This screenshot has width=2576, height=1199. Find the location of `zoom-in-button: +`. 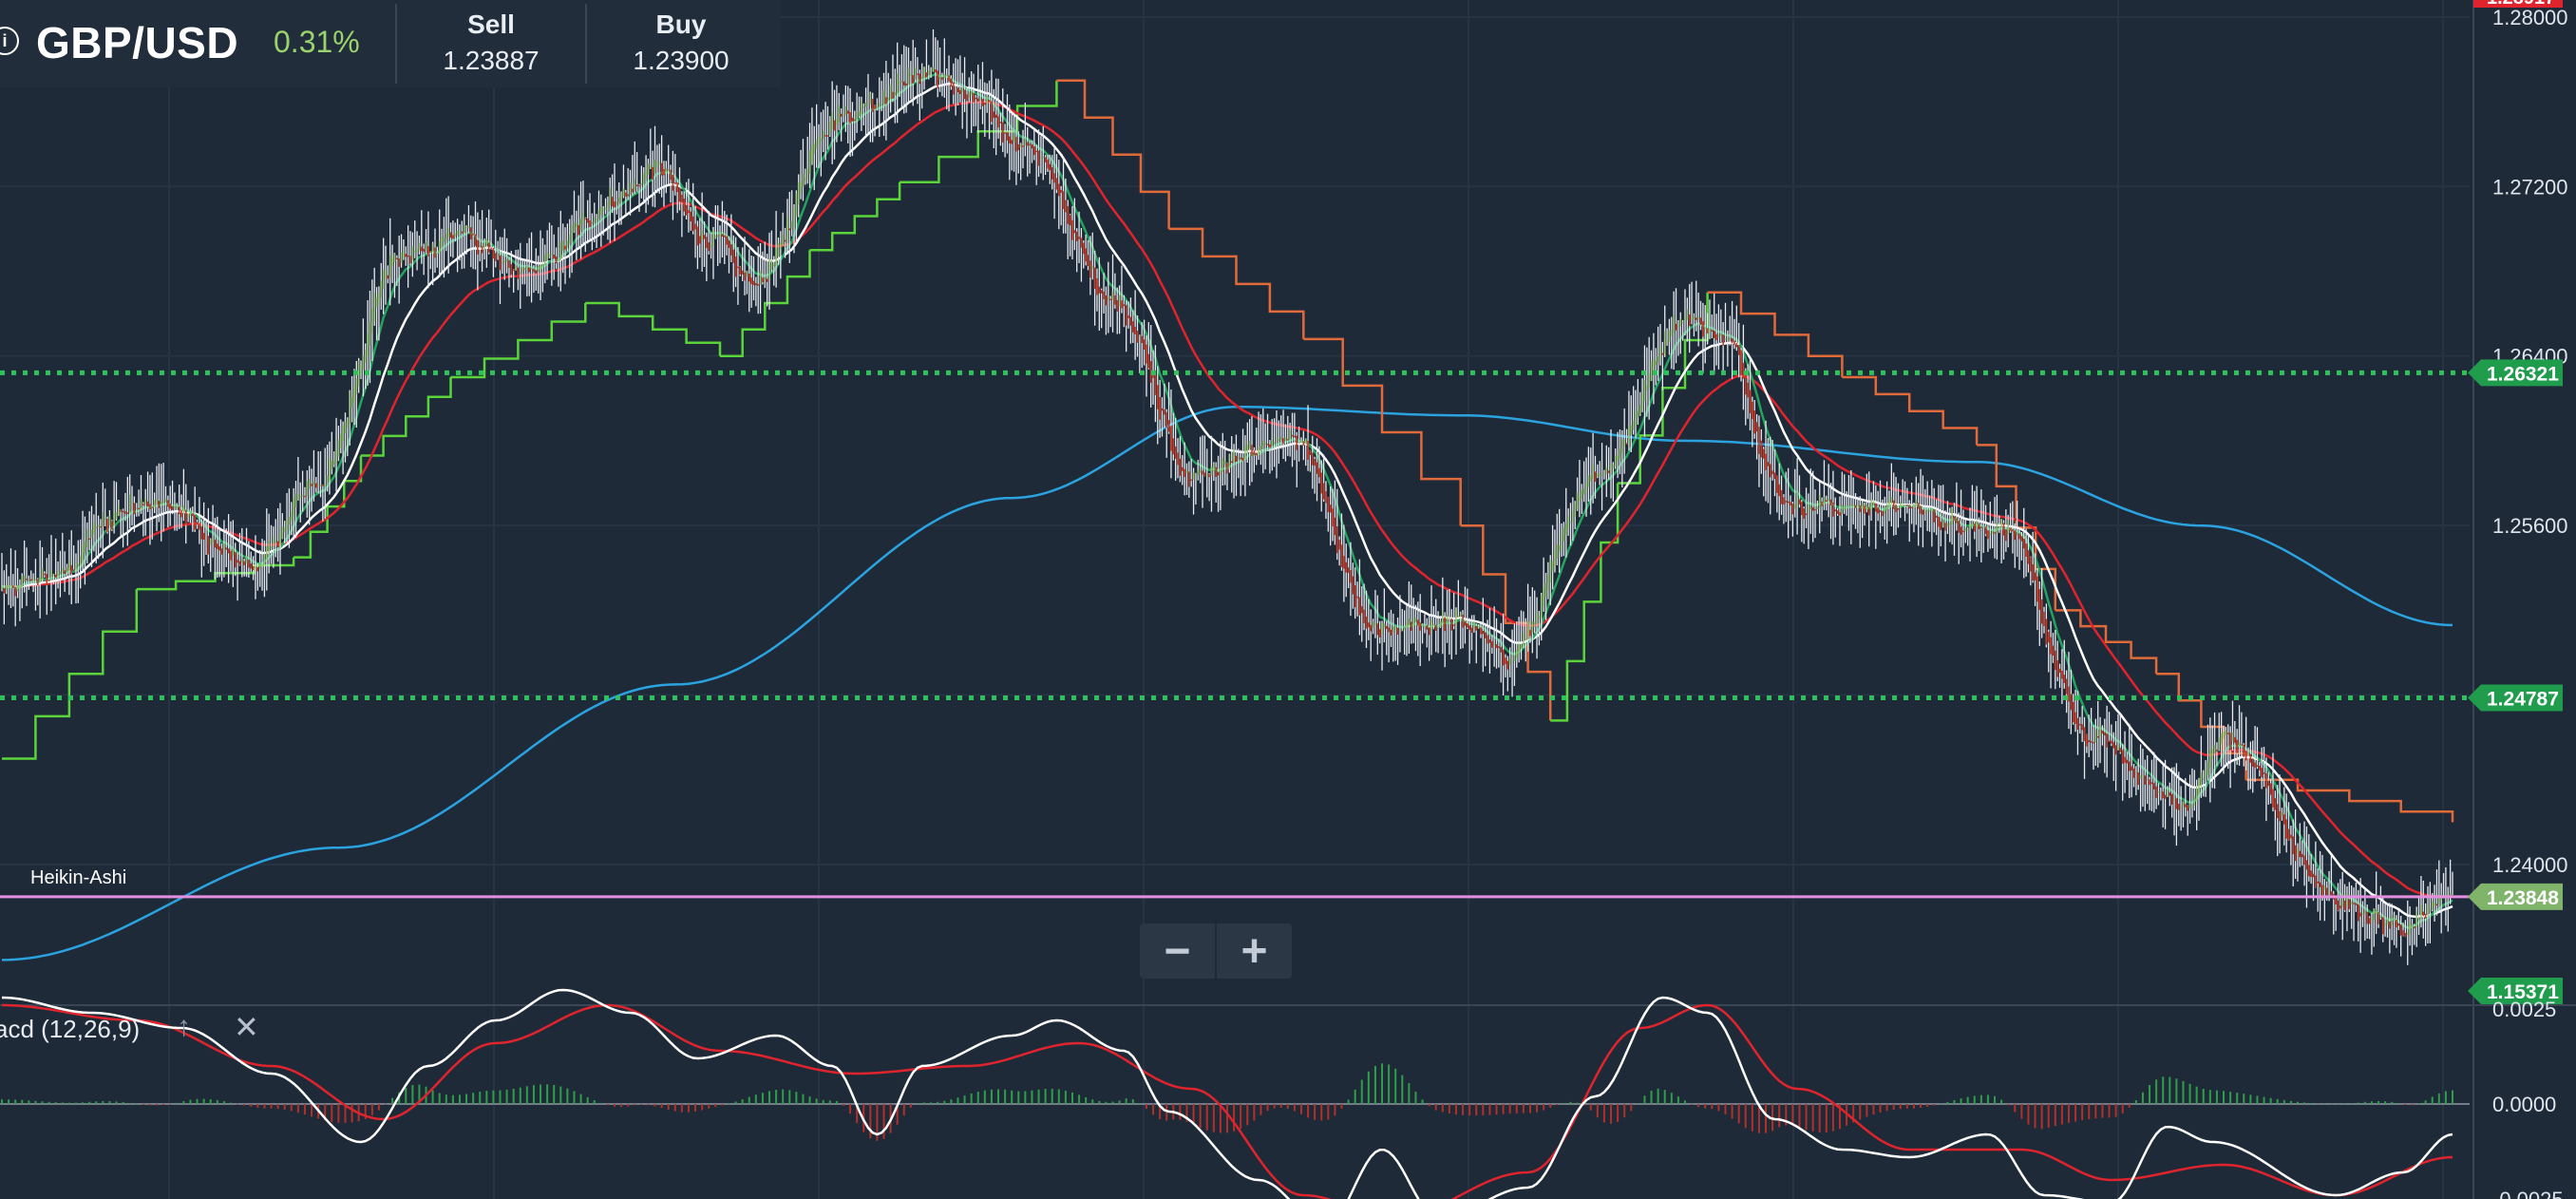

zoom-in-button: + is located at coordinates (1254, 951).